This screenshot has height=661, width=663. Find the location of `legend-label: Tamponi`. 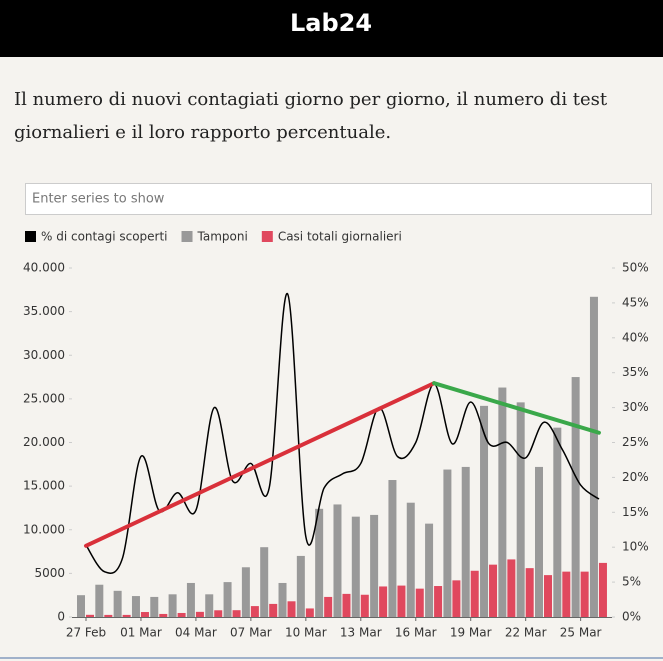

legend-label: Tamponi is located at coordinates (222, 237).